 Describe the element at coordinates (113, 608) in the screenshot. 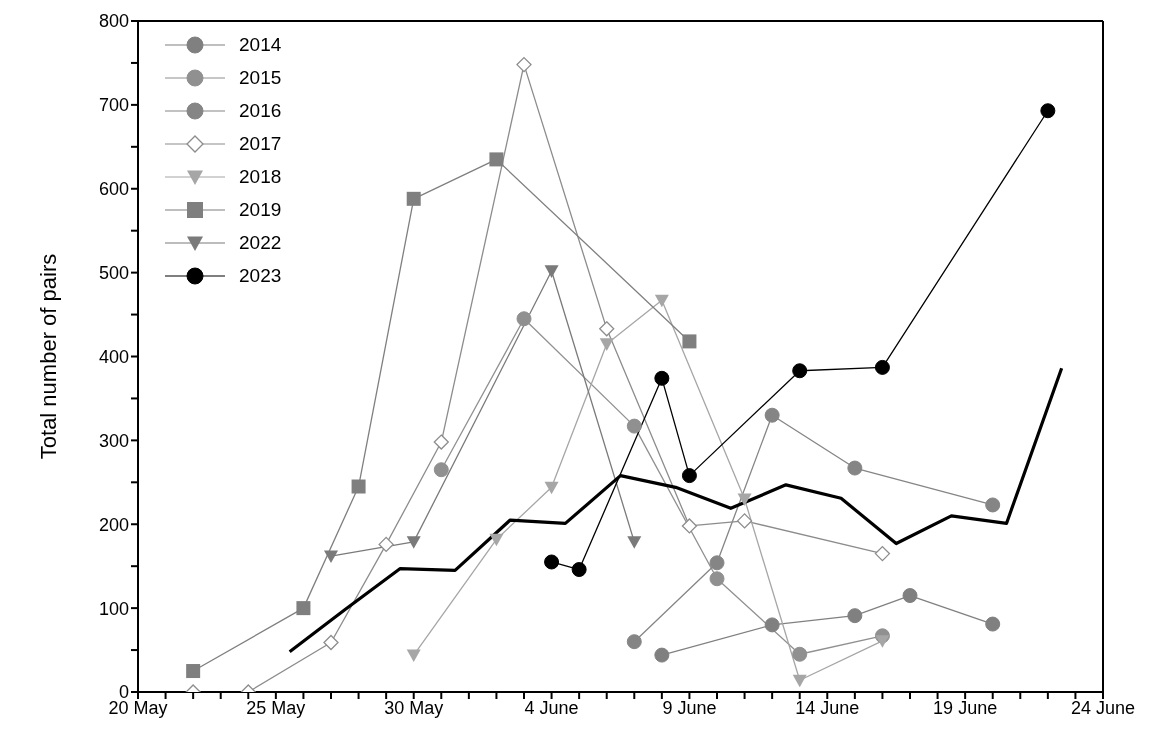

I see `y-tick-label: 100` at that location.